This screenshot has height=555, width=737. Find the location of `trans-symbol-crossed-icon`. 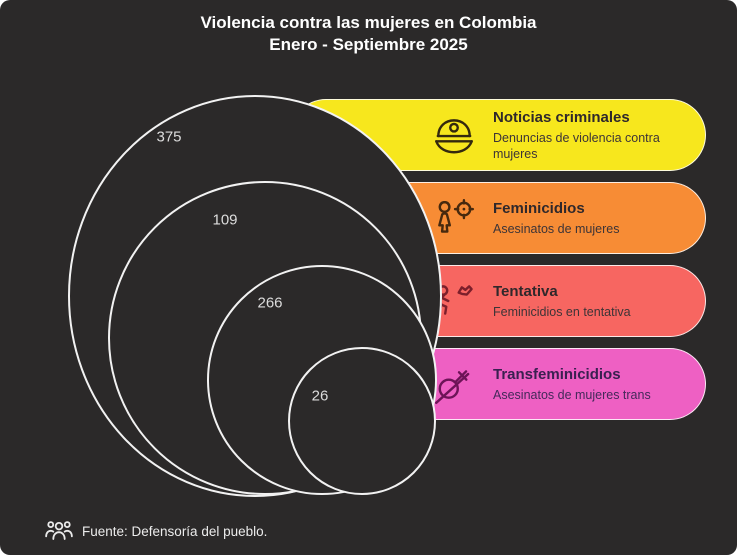

trans-symbol-crossed-icon is located at coordinates (452, 387).